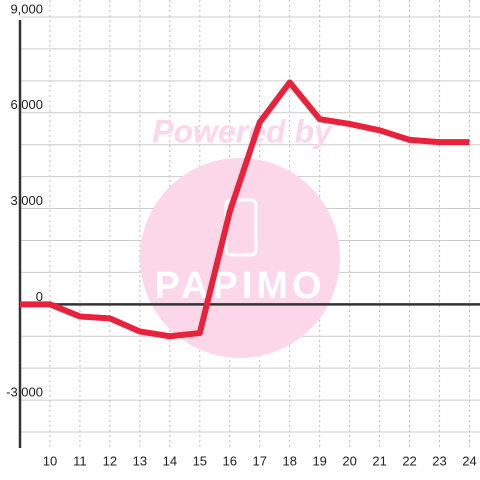  I want to click on y-tick-label: 6,000, so click(26, 104).